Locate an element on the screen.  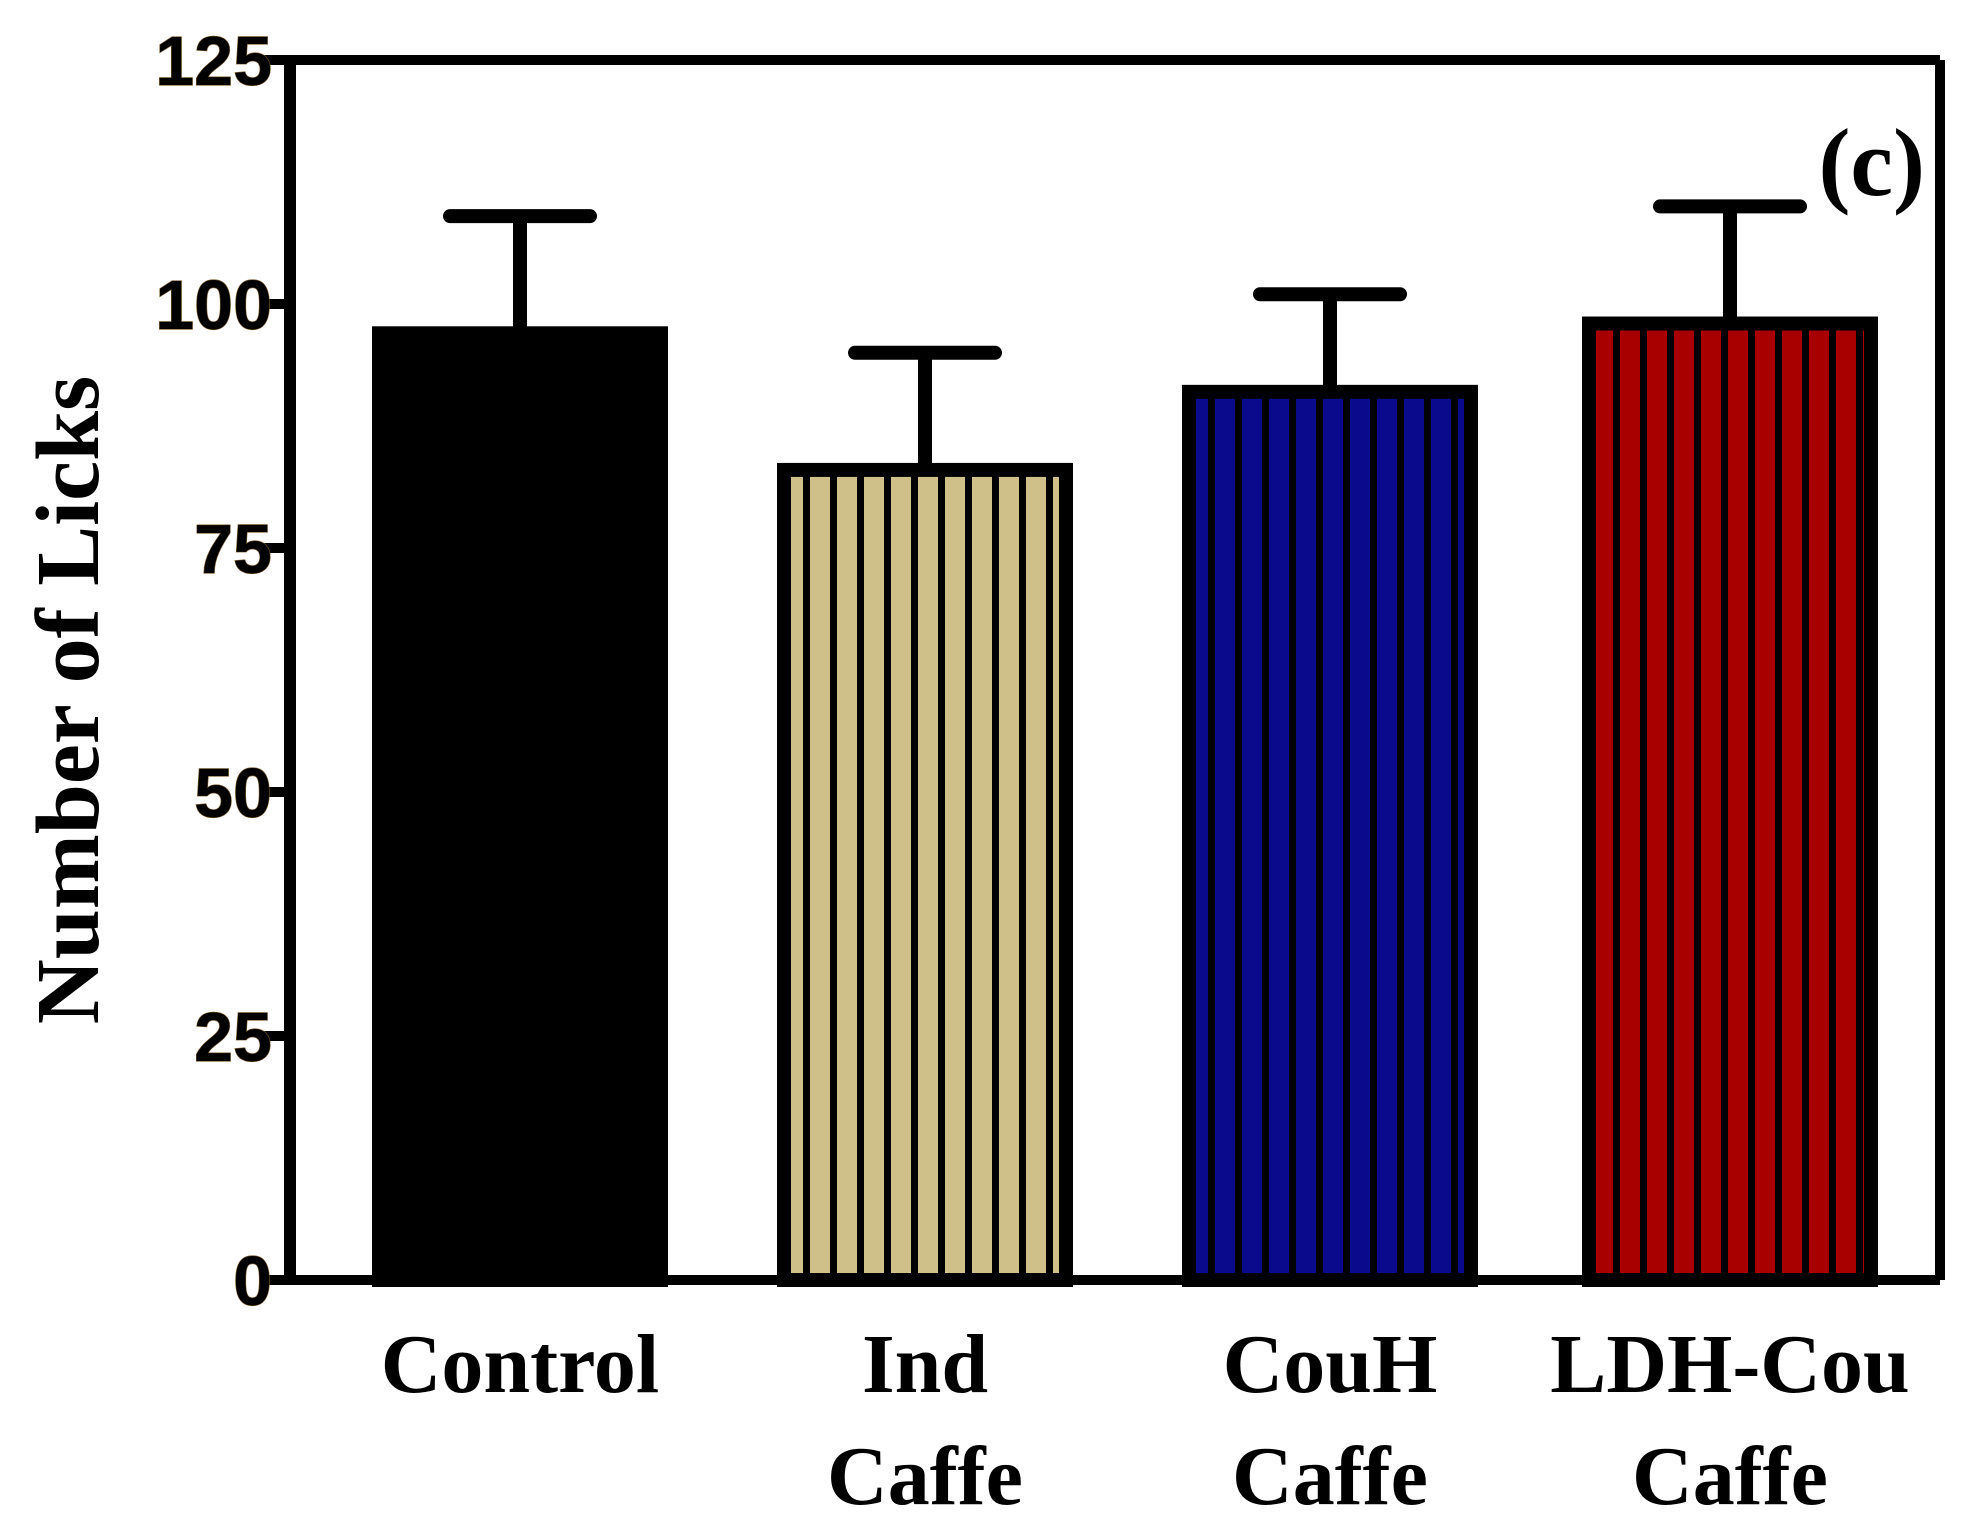
panel-label: (c) is located at coordinates (1871, 162).